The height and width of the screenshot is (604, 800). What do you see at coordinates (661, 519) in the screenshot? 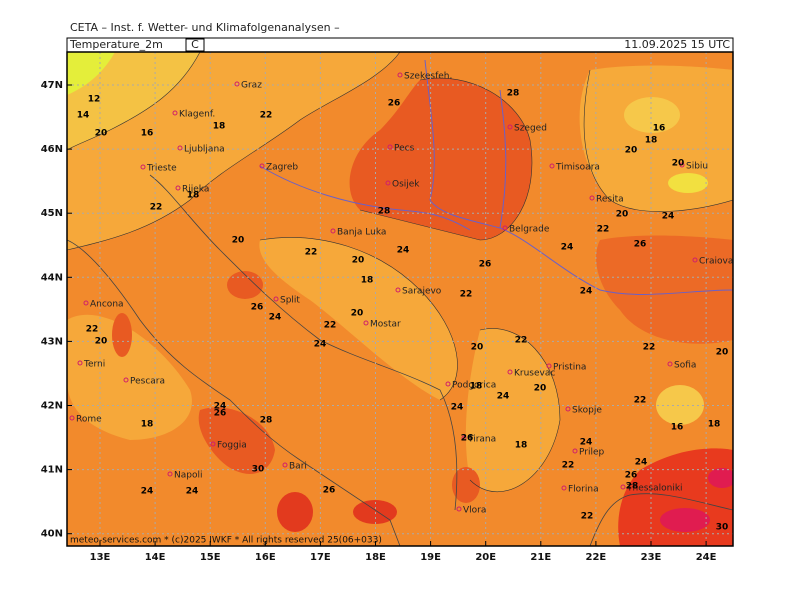
I see `coastline` at bounding box center [661, 519].